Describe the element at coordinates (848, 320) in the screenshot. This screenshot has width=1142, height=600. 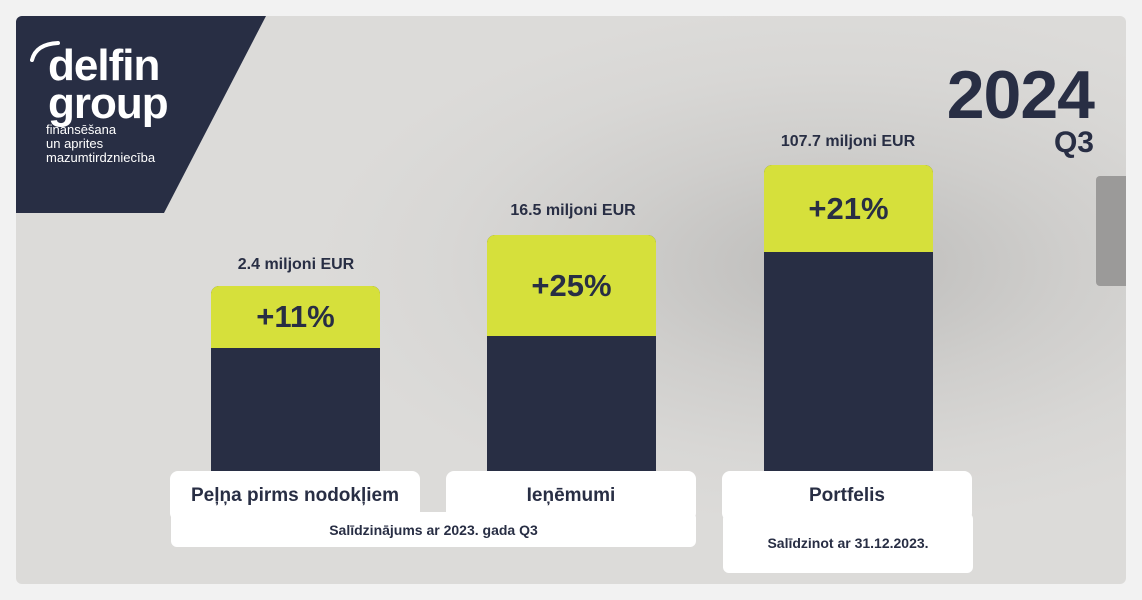
I see `bar-portfolio: +21%` at that location.